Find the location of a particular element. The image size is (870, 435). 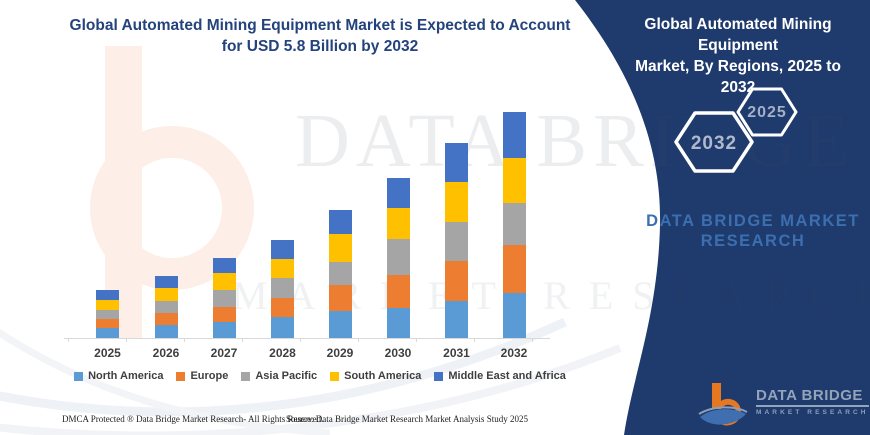

bar-2031 is located at coordinates (456, 240).